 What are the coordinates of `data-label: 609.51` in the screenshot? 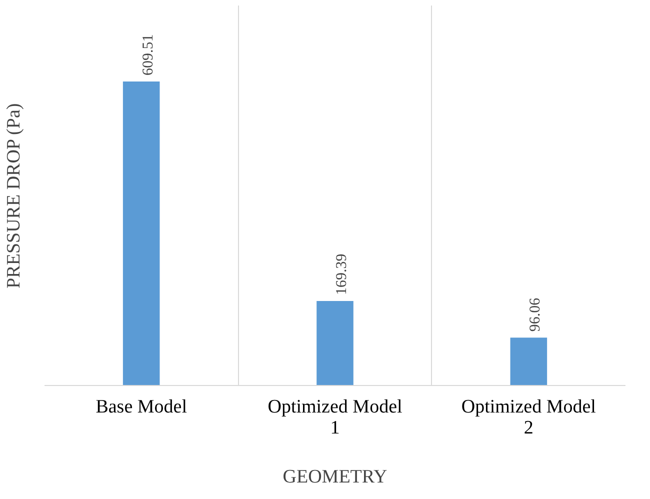 It's located at (148, 55).